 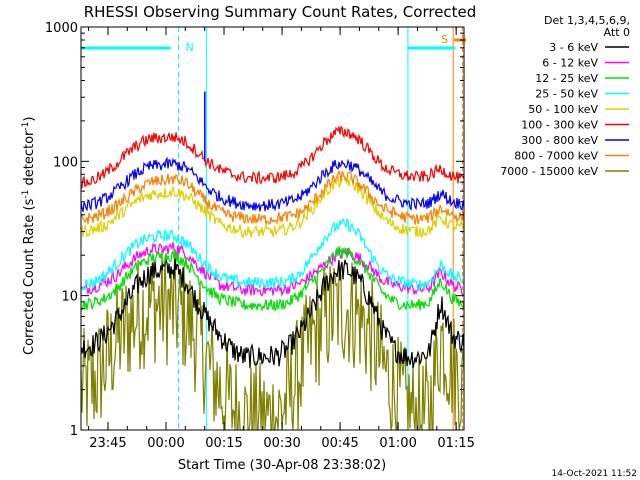 I want to click on y-tick-label: 1, so click(x=74, y=431).